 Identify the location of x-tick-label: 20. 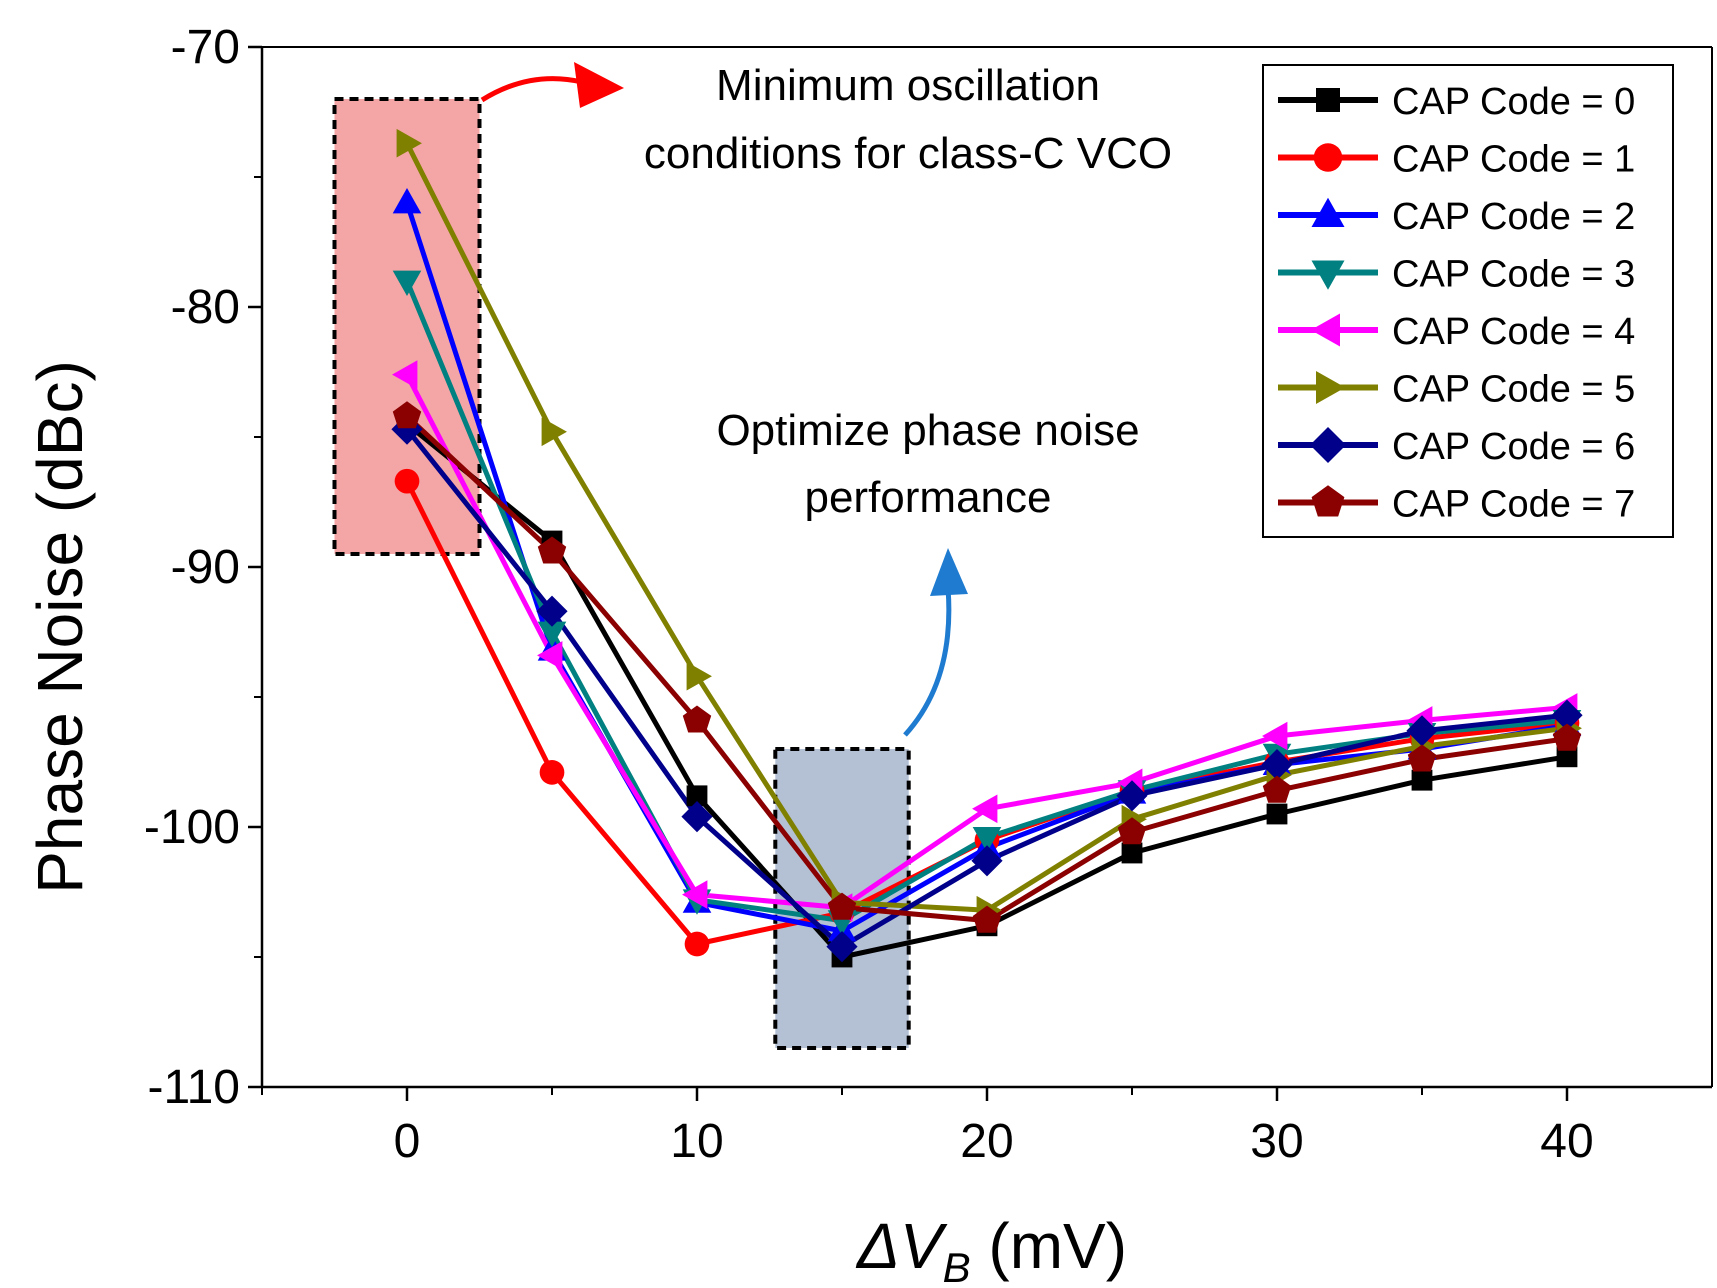
(986, 1141).